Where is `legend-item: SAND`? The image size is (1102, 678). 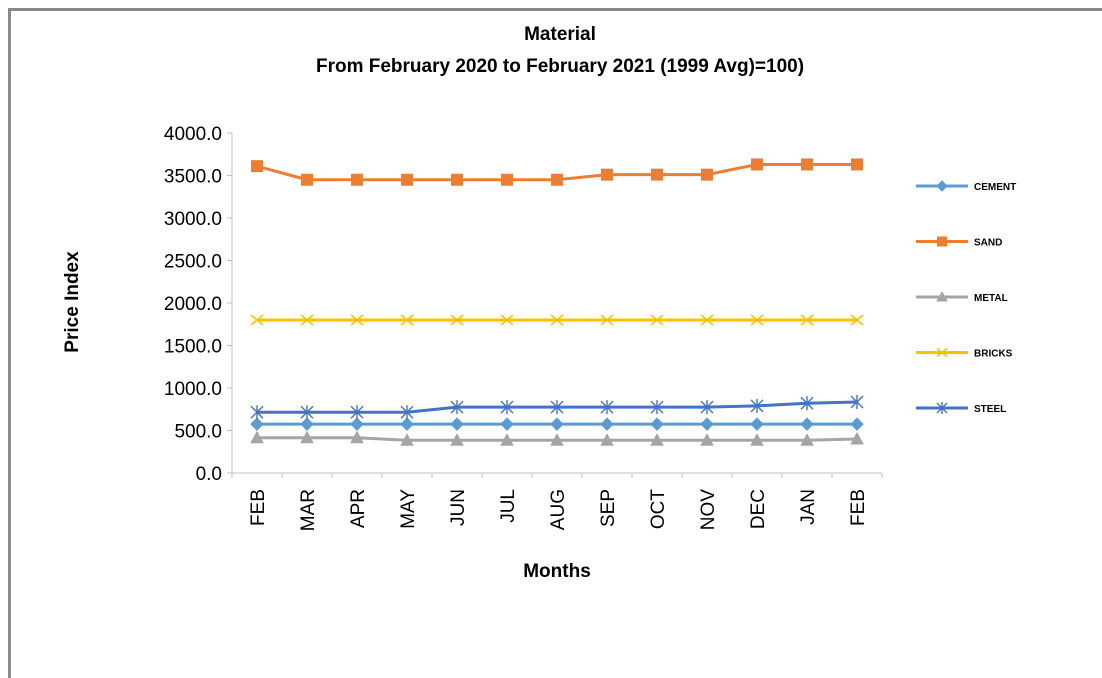 legend-item: SAND is located at coordinates (959, 242).